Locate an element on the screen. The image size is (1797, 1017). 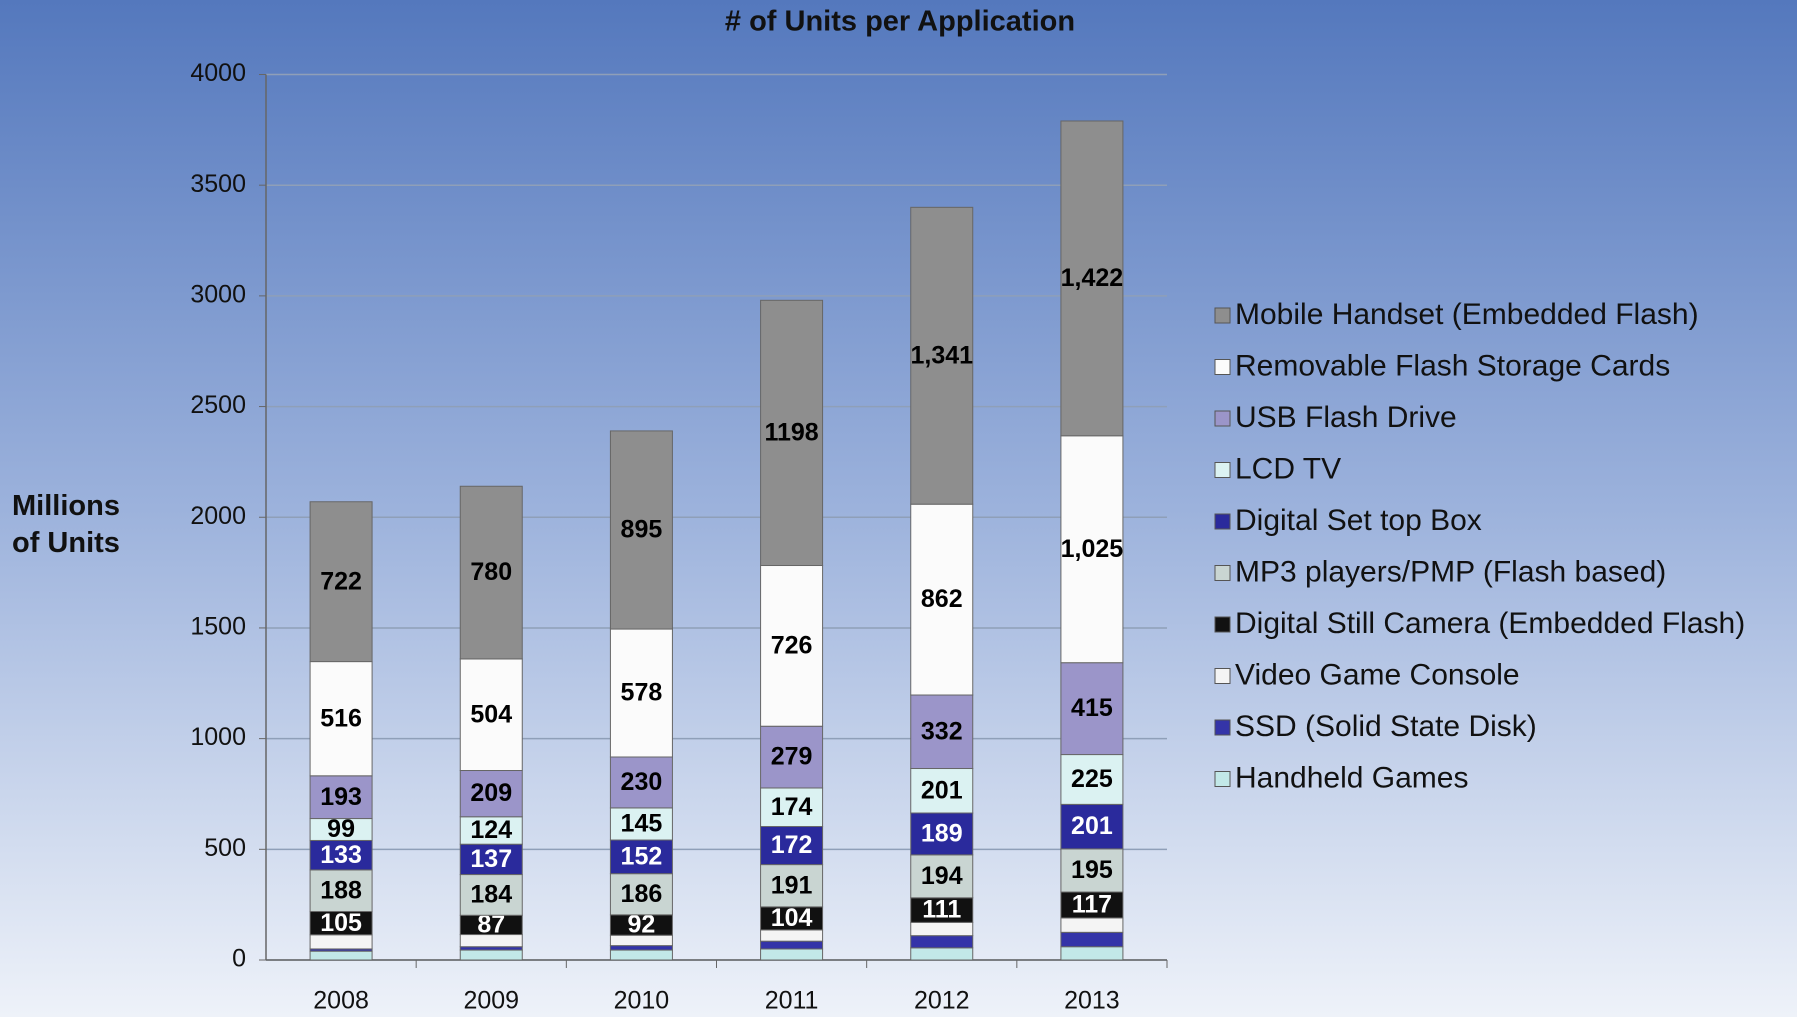
data-label: 152 is located at coordinates (642, 856).